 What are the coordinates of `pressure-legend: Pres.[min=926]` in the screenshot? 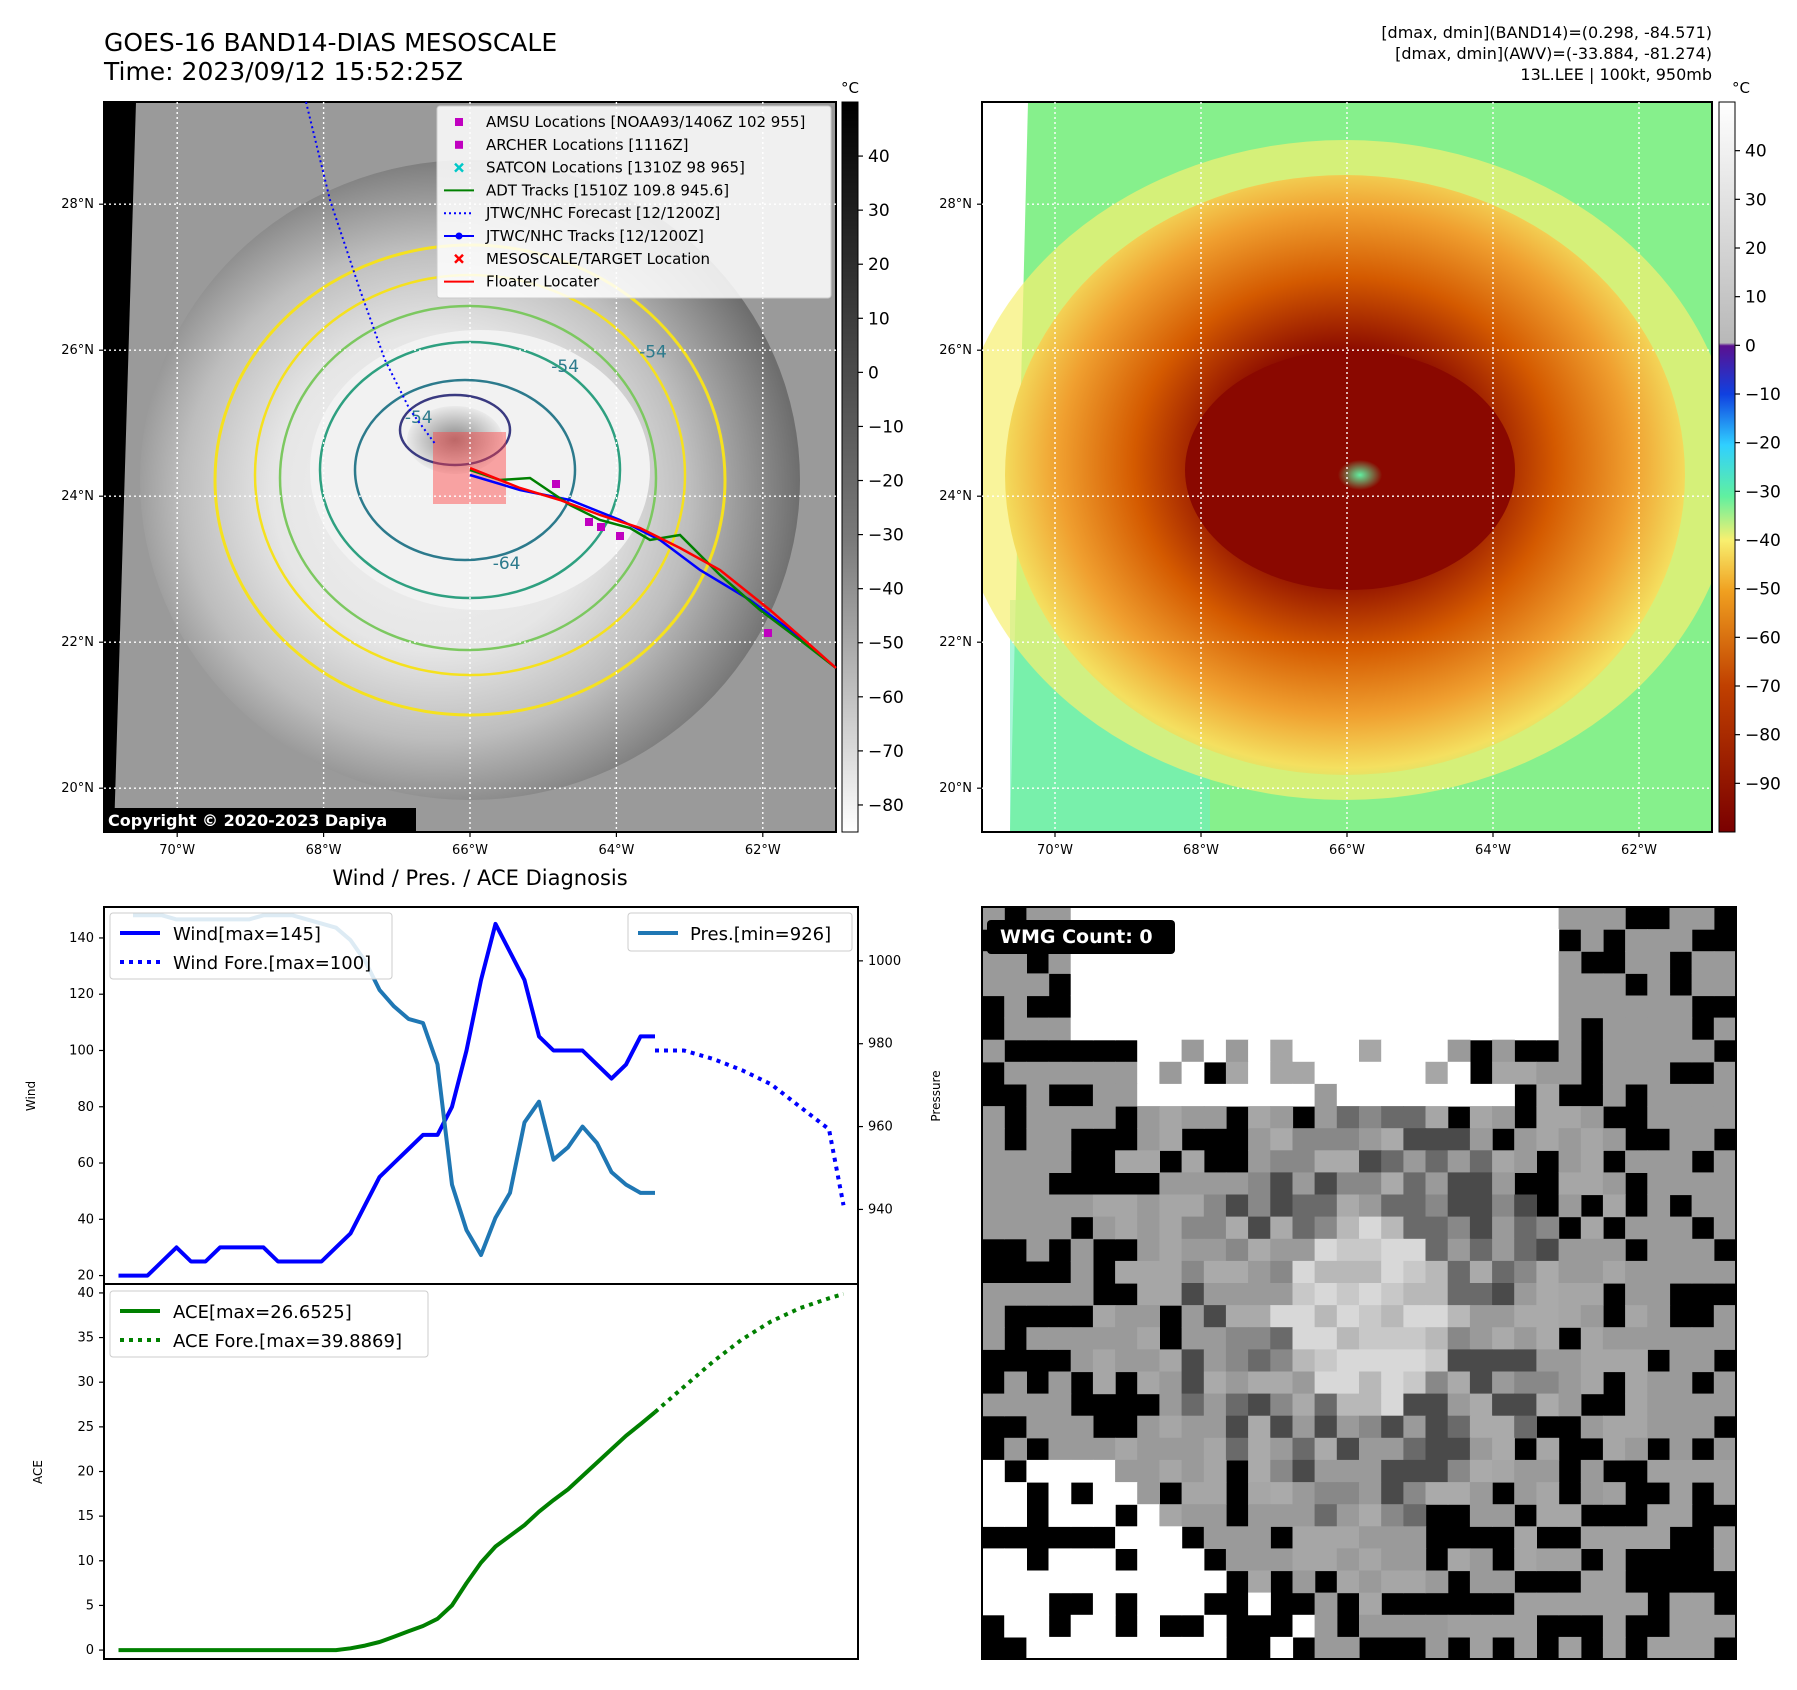 It's located at (740, 932).